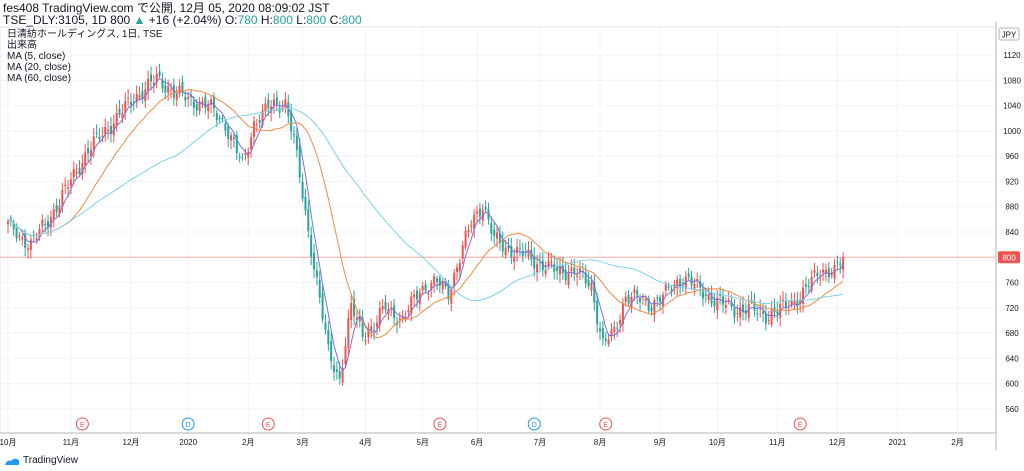  What do you see at coordinates (1009, 257) in the screenshot?
I see `last-price-label-text: 800` at bounding box center [1009, 257].